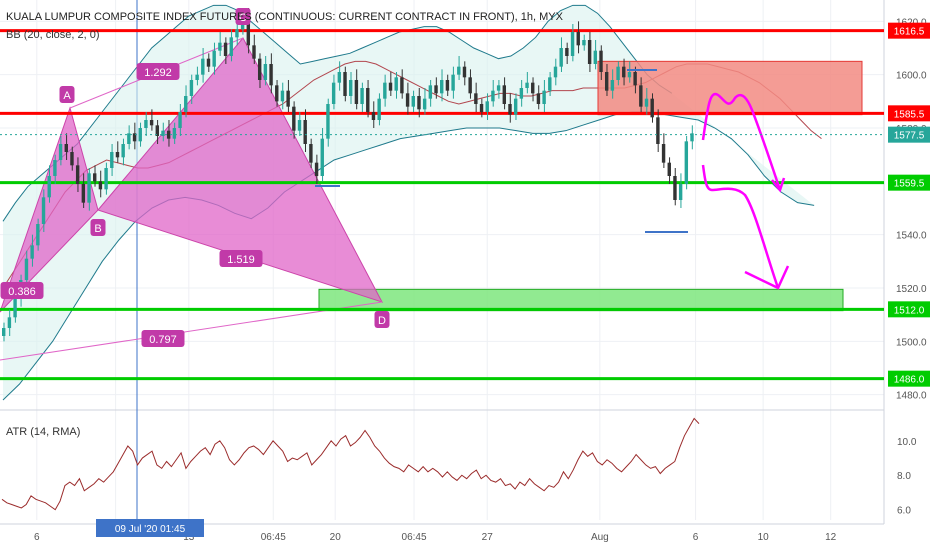 This screenshot has width=932, height=550. What do you see at coordinates (163, 338) in the screenshot?
I see `ratio-label-4: 0.797` at bounding box center [163, 338].